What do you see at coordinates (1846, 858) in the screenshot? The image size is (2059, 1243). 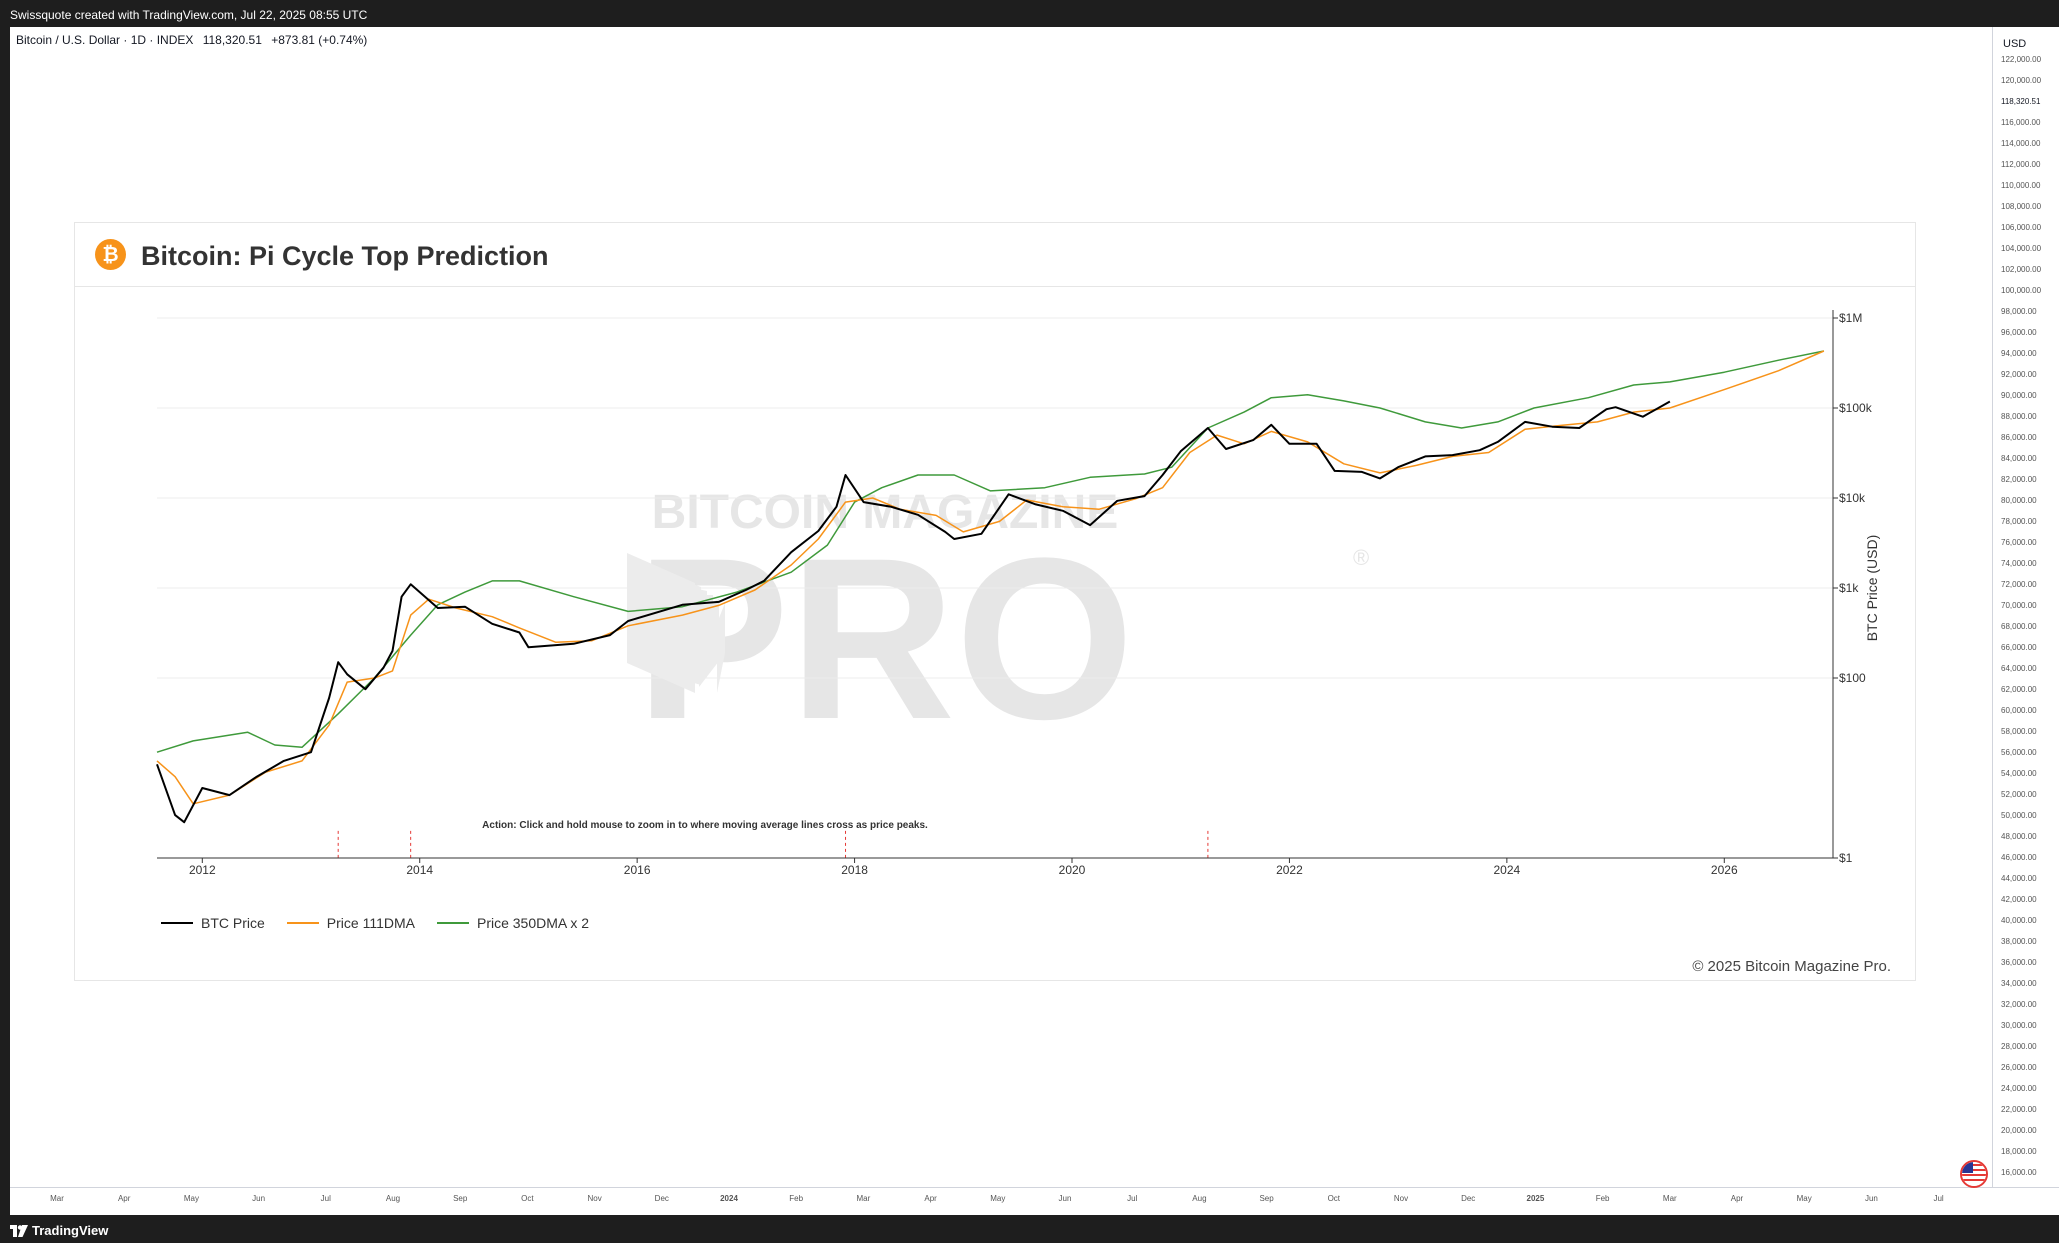 I see `y-tick-label: $1` at bounding box center [1846, 858].